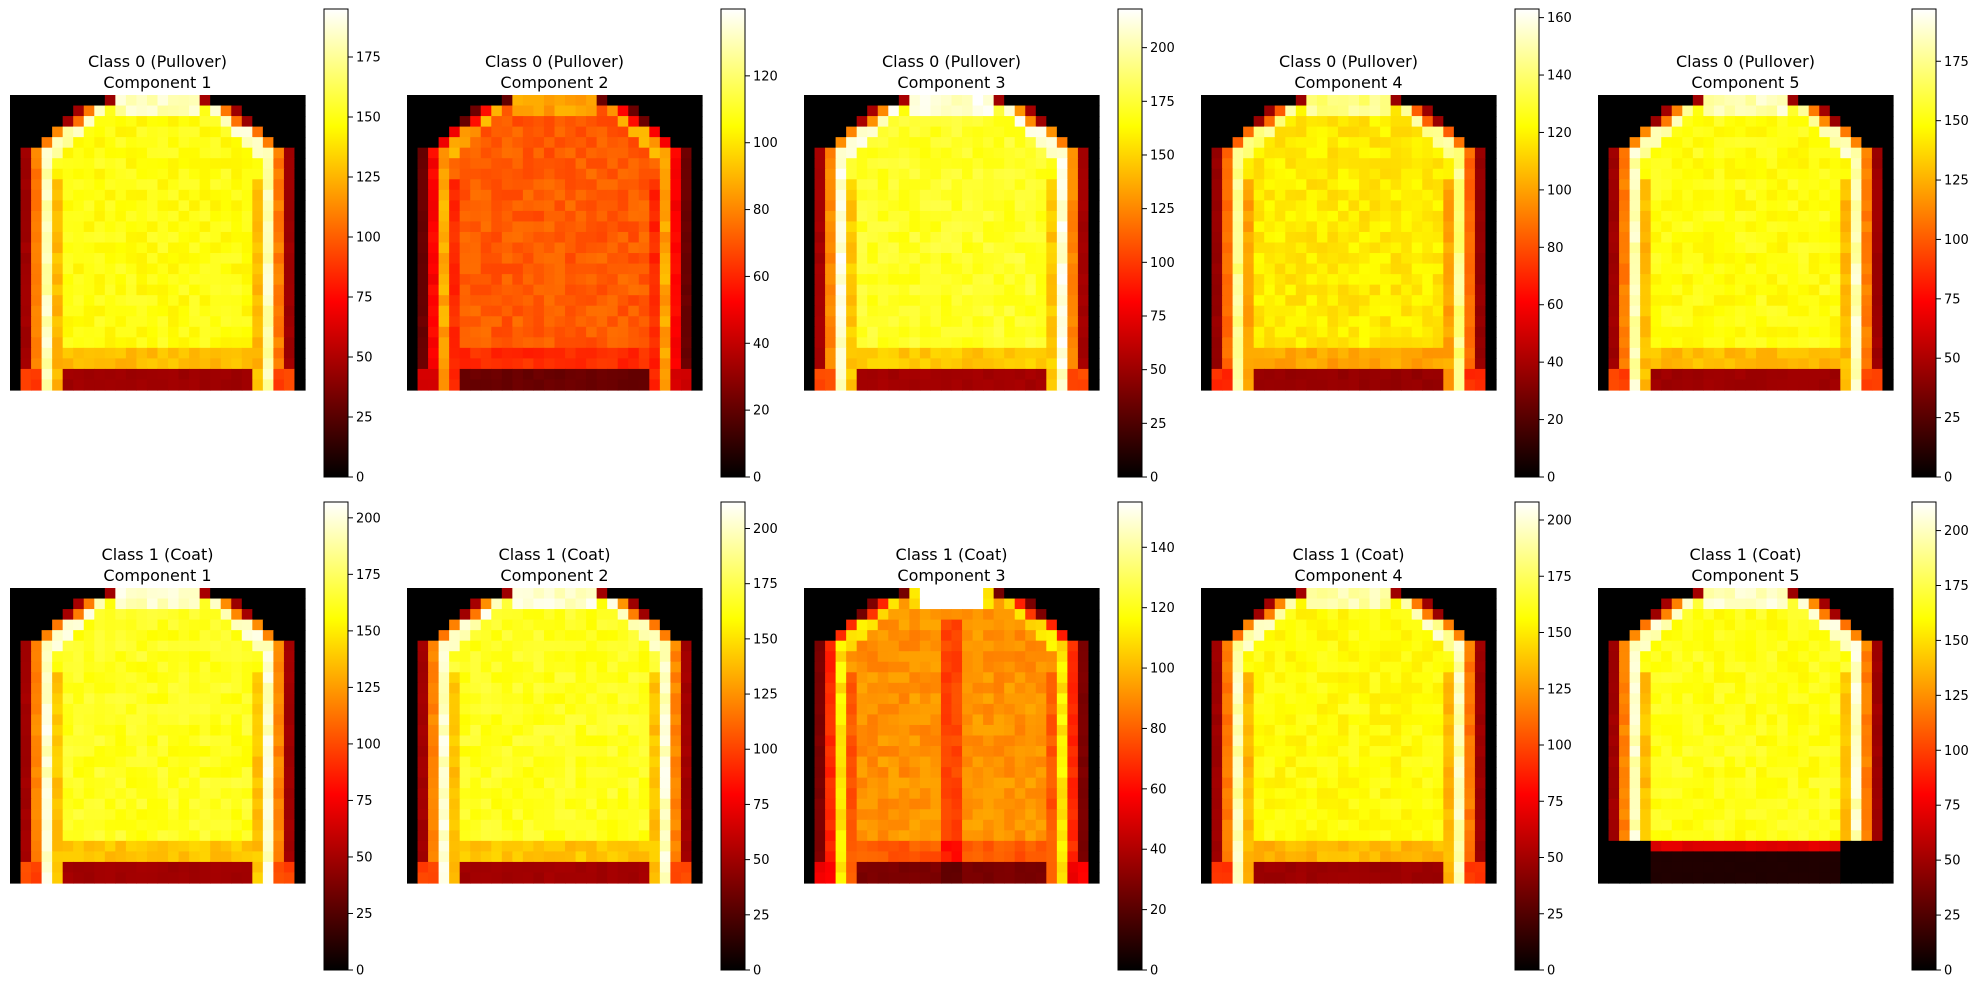 The width and height of the screenshot is (1980, 989). Describe the element at coordinates (1158, 370) in the screenshot. I see `colorbar-tick-label: 50` at that location.